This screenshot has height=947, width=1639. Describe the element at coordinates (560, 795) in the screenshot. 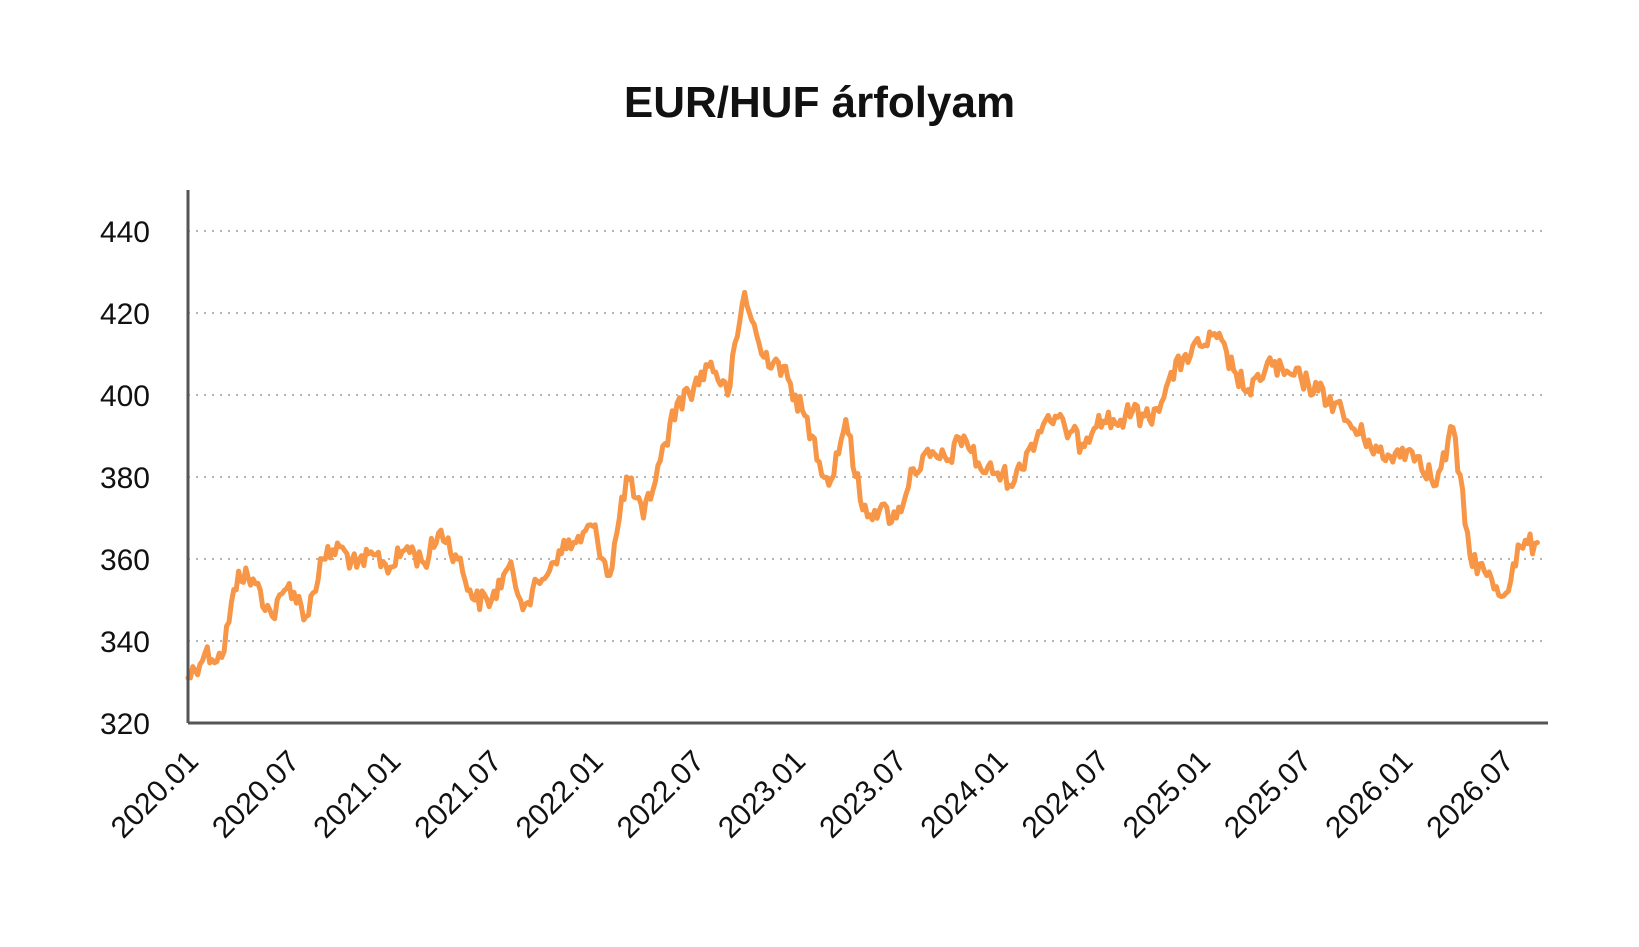

I see `x-tick-label: 2022.01` at that location.